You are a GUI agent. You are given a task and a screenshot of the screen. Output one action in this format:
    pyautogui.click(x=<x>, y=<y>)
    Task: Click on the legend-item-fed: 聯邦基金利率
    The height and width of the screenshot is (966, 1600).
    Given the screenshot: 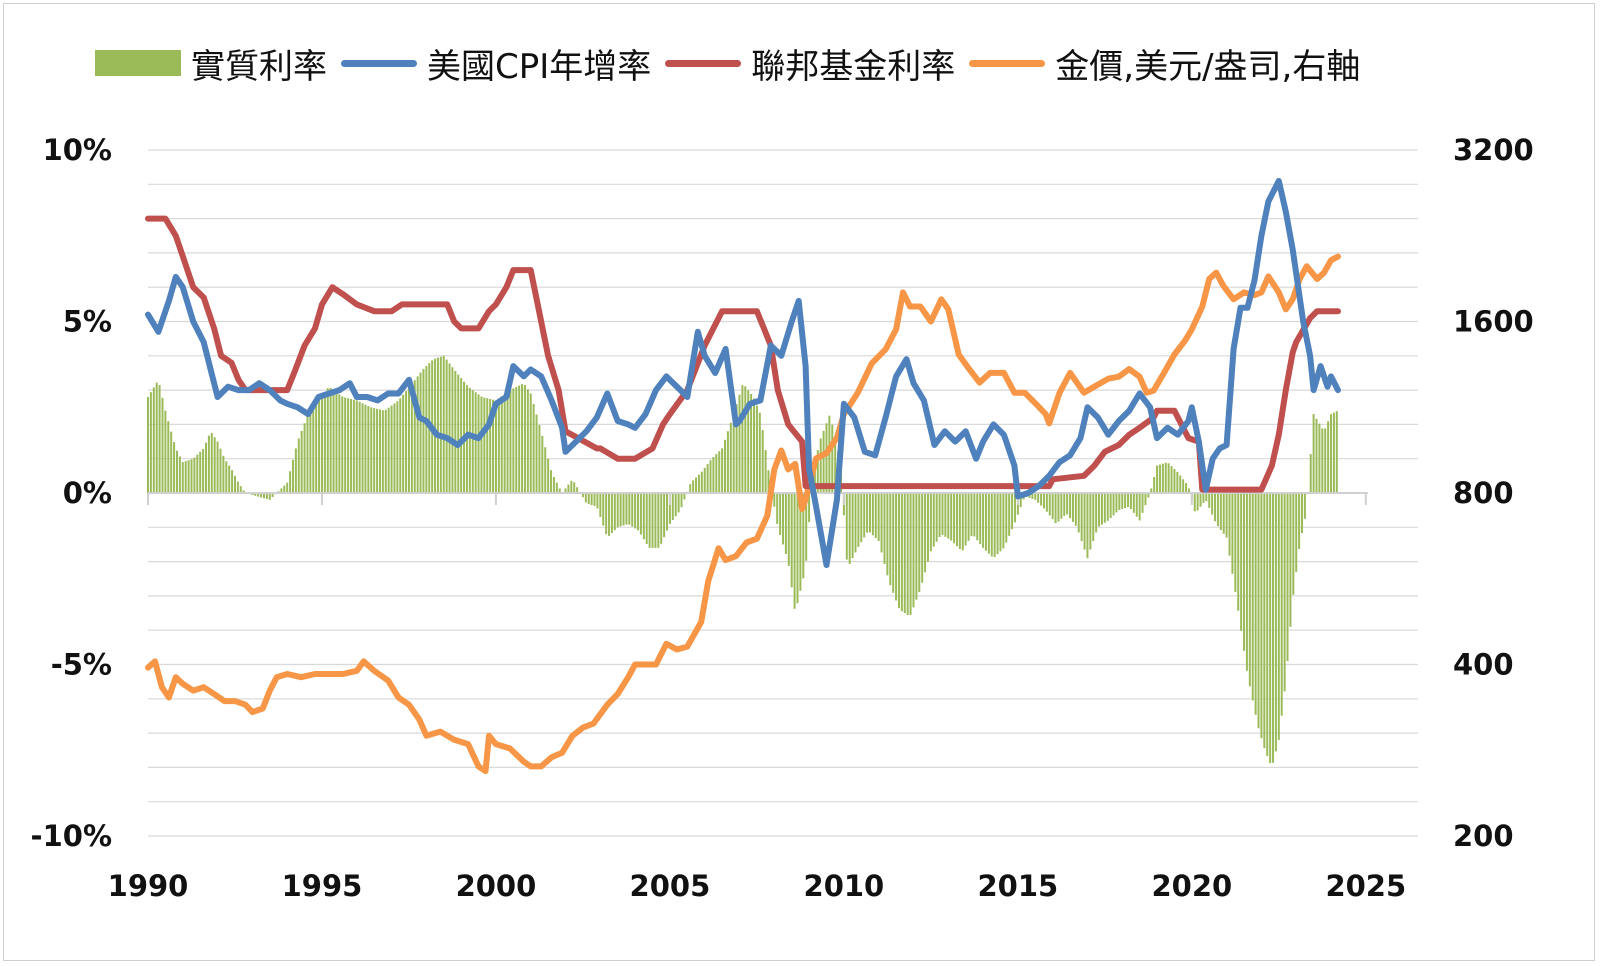 What is the action you would take?
    pyautogui.click(x=810, y=63)
    